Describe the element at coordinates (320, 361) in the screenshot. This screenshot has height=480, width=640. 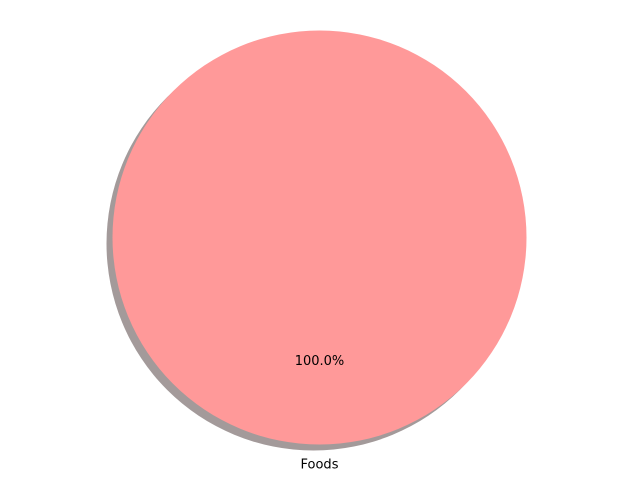
I see `pct-label-foods: 100.0%` at that location.